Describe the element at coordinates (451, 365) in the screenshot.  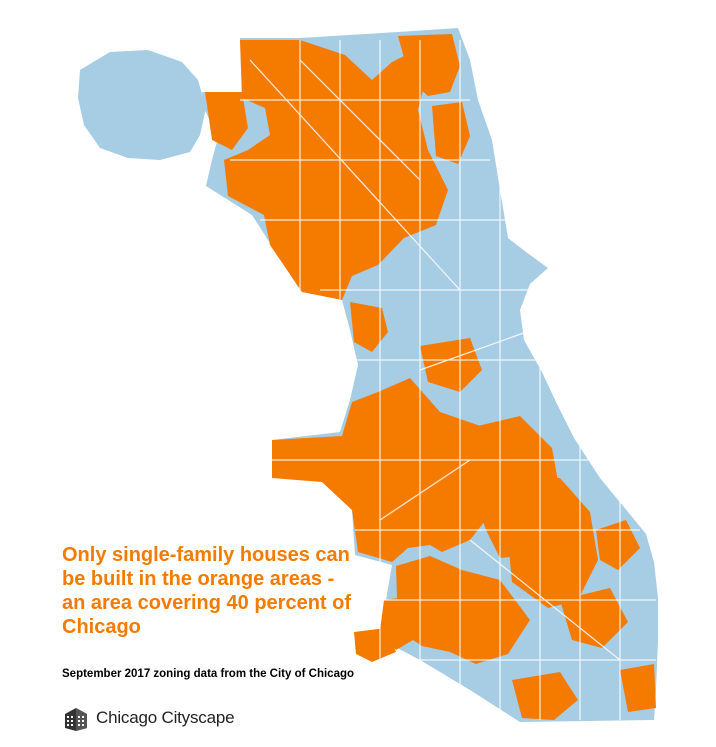
I see `central-west-zone` at that location.